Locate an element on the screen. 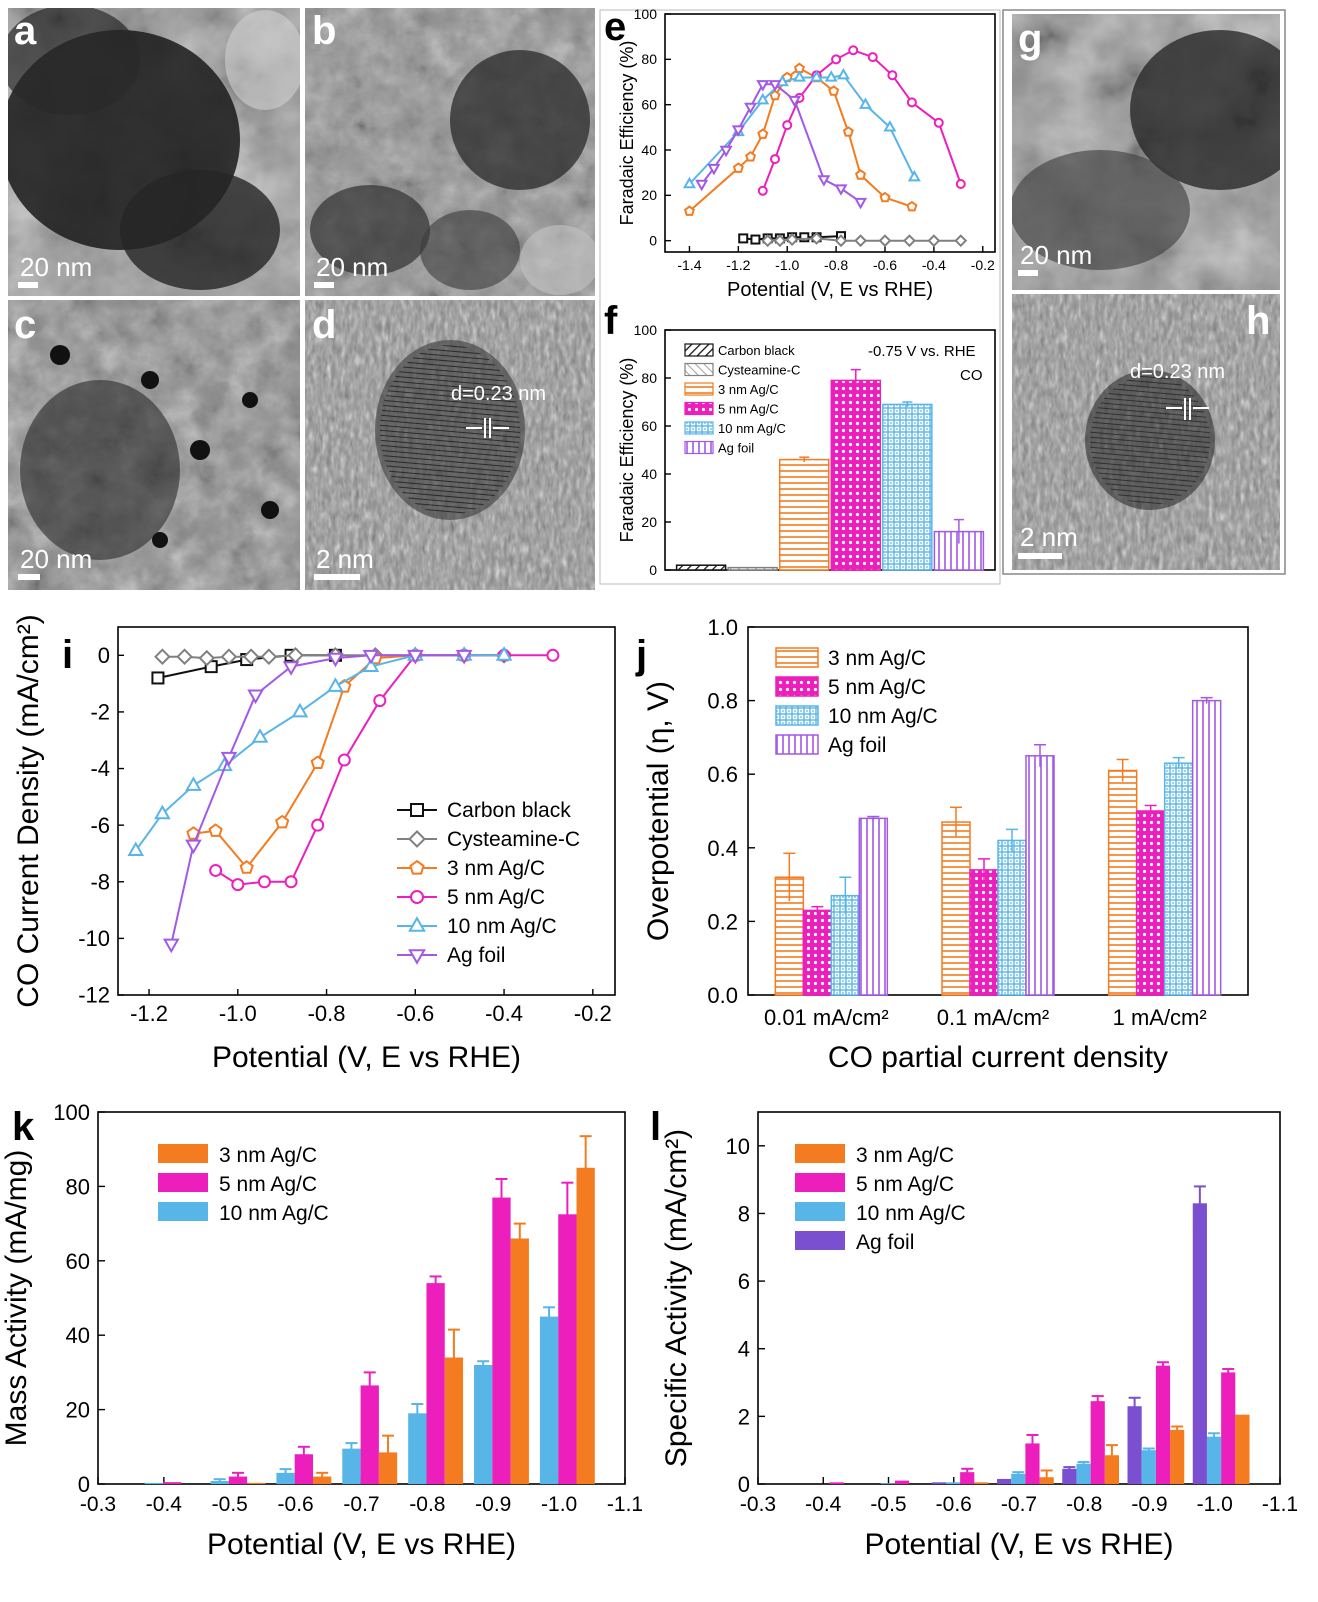 The height and width of the screenshot is (1602, 1318). legend-label-f-ag-foil: Ag foil is located at coordinates (736, 448).